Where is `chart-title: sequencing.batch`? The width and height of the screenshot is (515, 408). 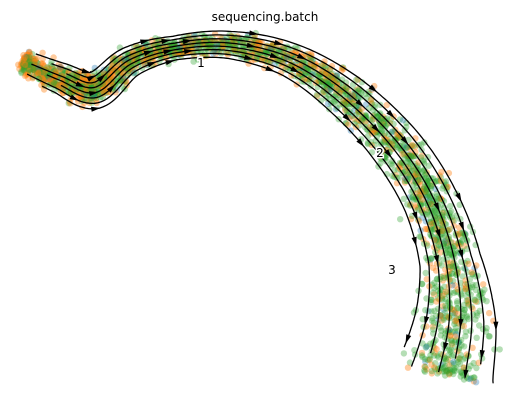
chart-title: sequencing.batch is located at coordinates (265, 17).